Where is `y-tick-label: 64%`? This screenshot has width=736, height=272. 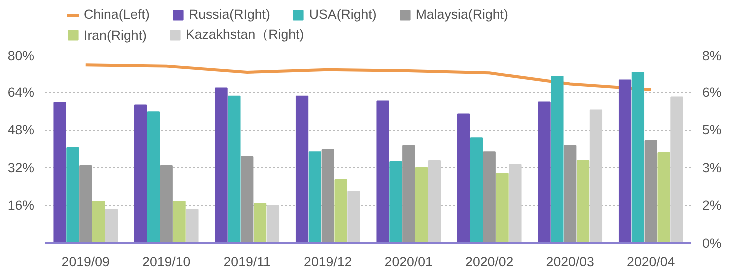
y-tick-label: 64% is located at coordinates (21, 92).